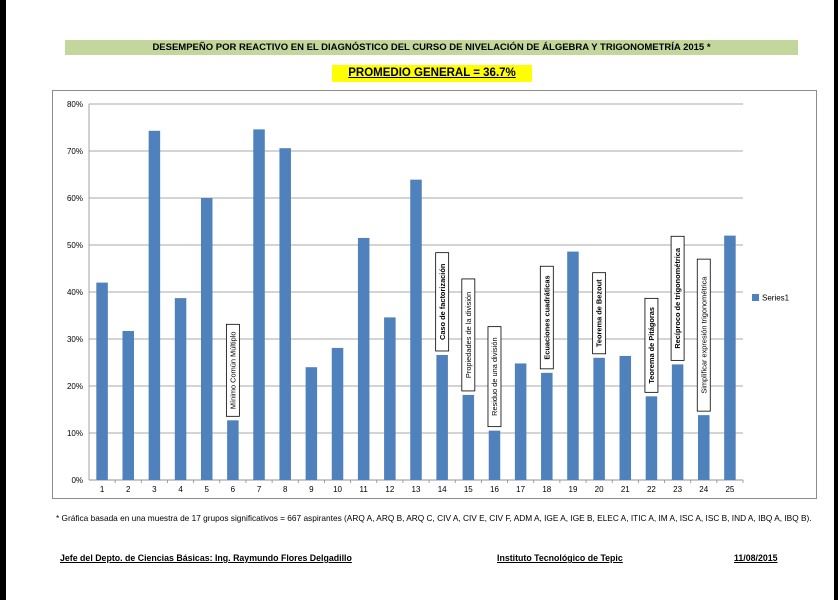 This screenshot has width=838, height=600. What do you see at coordinates (432, 73) in the screenshot?
I see `average-label: PROMEDIO GENERAL = 36.7%` at bounding box center [432, 73].